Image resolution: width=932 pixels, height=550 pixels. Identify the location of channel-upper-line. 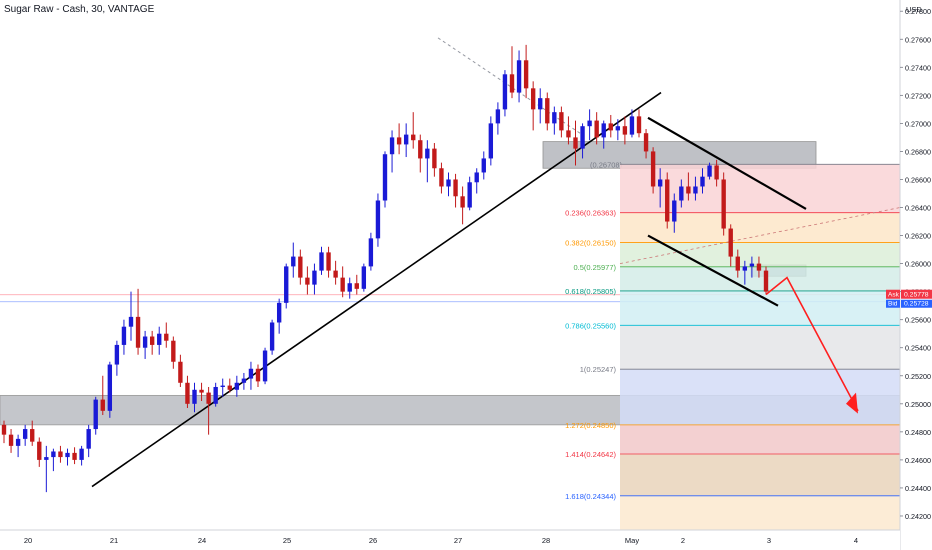
(727, 163).